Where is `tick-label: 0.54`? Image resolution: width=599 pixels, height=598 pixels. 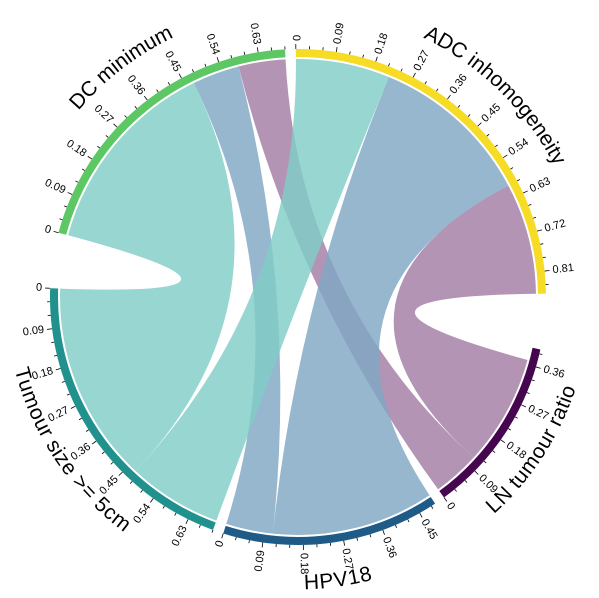 tick-label: 0.54 is located at coordinates (142, 513).